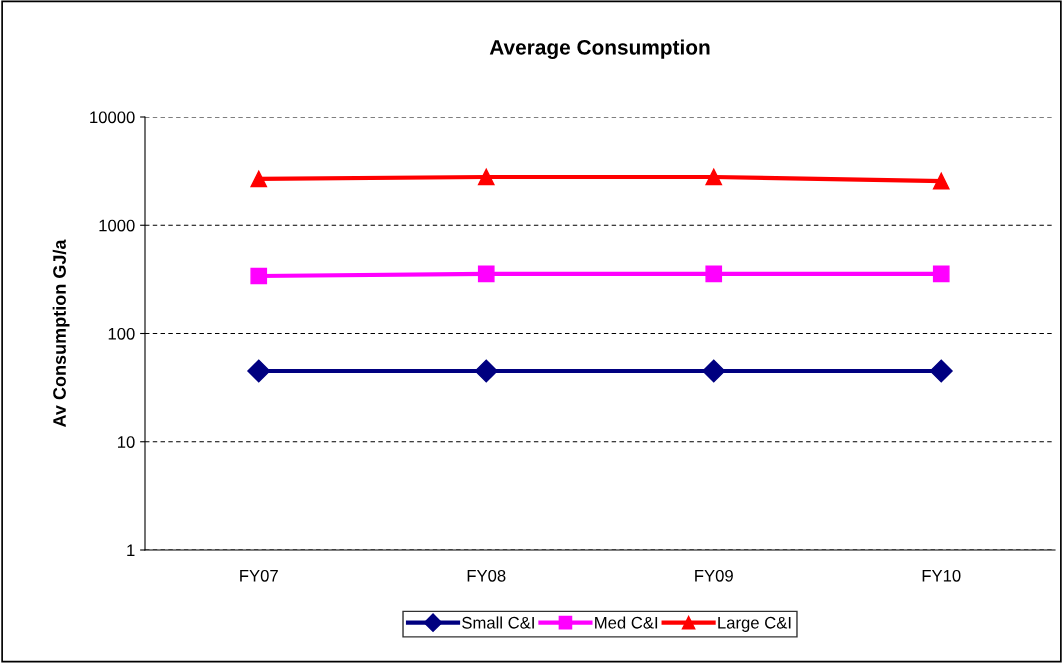 The image size is (1063, 663). Describe the element at coordinates (112, 117) in the screenshot. I see `y-tick-label: 10000` at that location.